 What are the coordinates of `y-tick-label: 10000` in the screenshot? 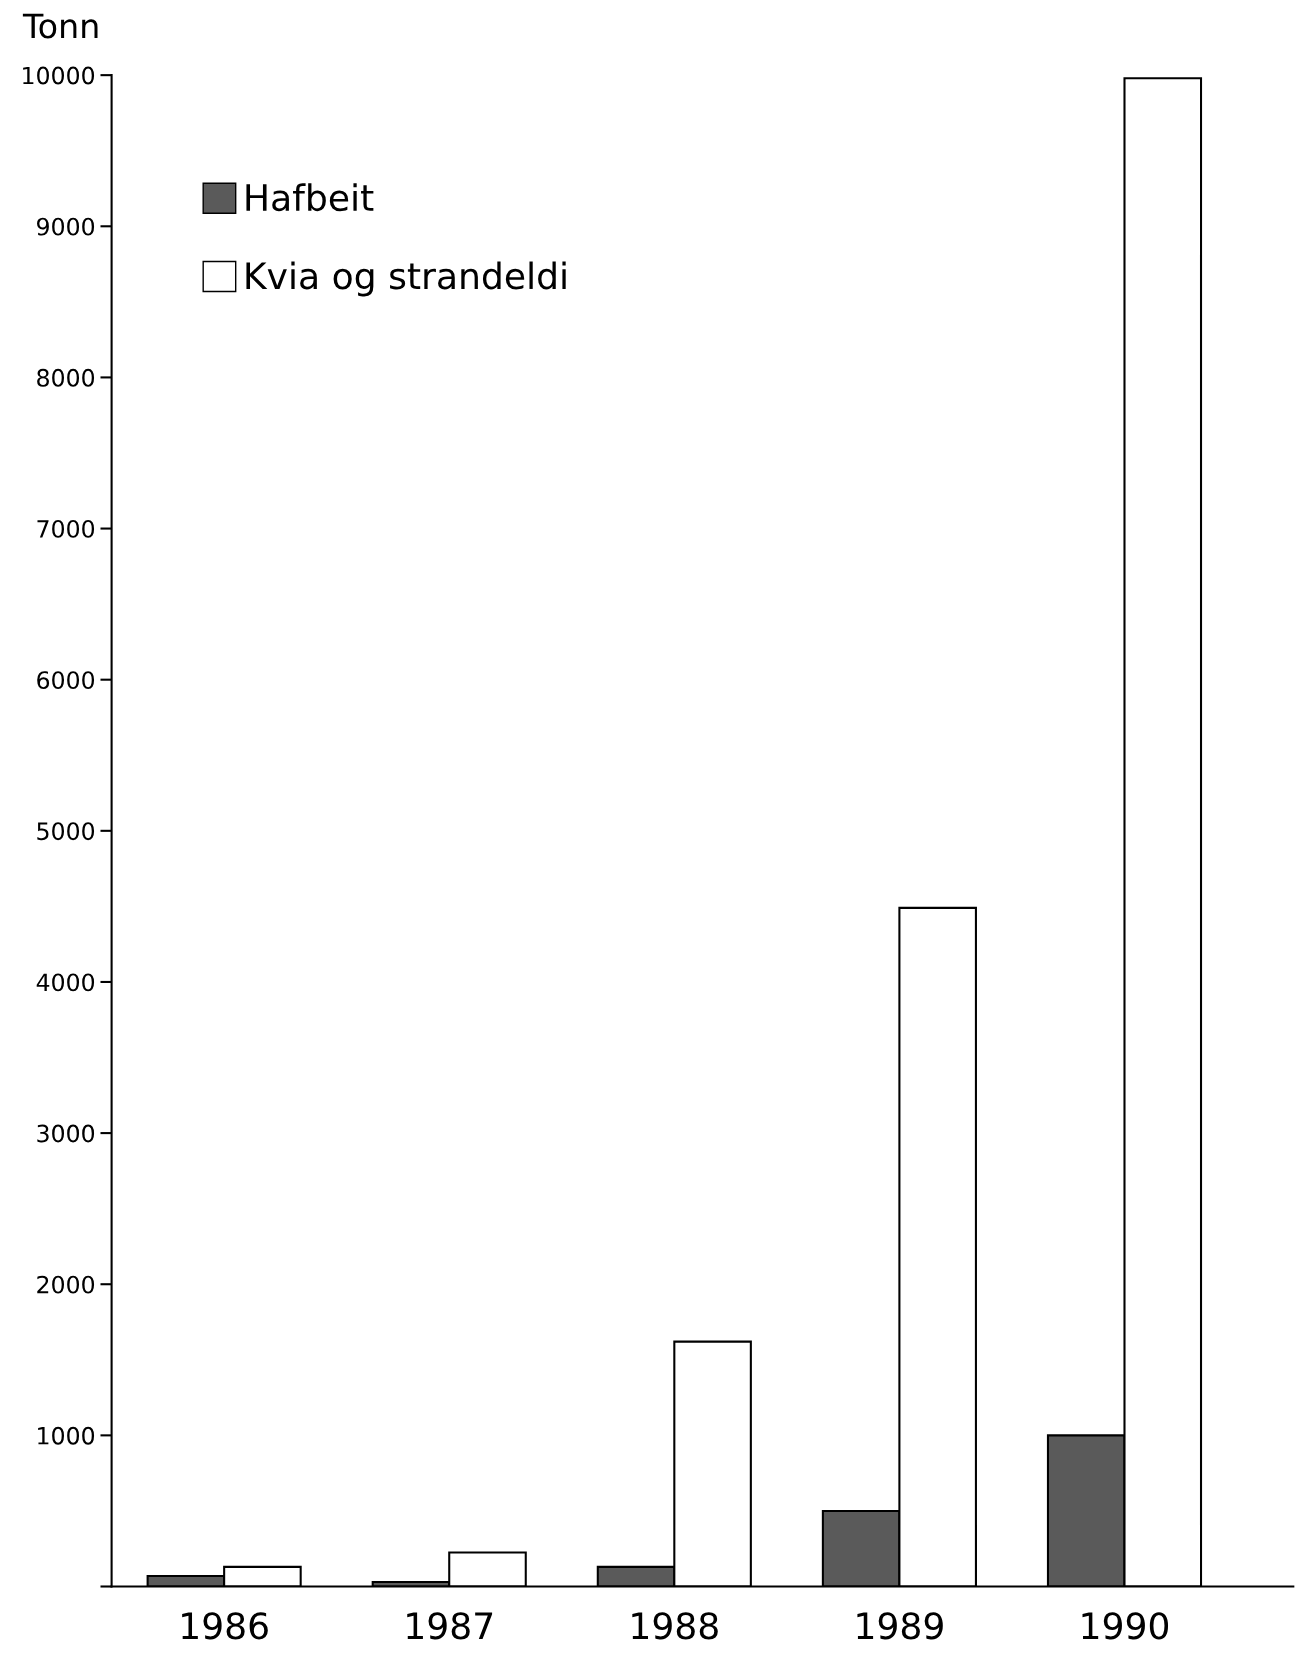 It's located at (59, 75).